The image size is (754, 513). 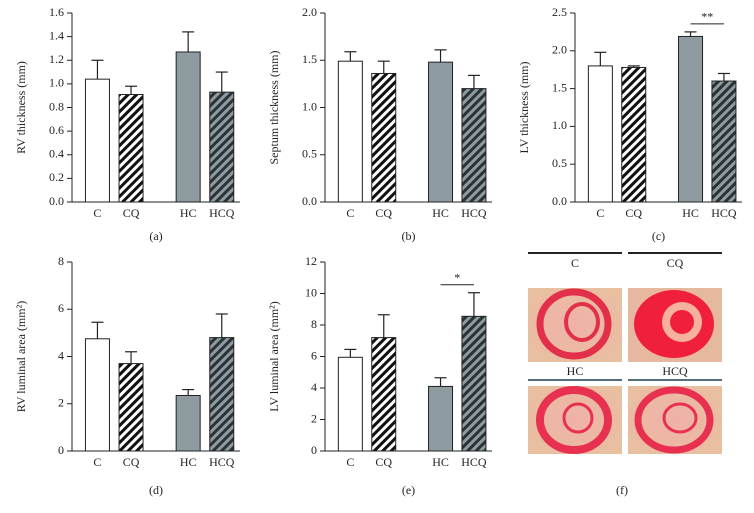 I want to click on significance-label: **, so click(x=707, y=17).